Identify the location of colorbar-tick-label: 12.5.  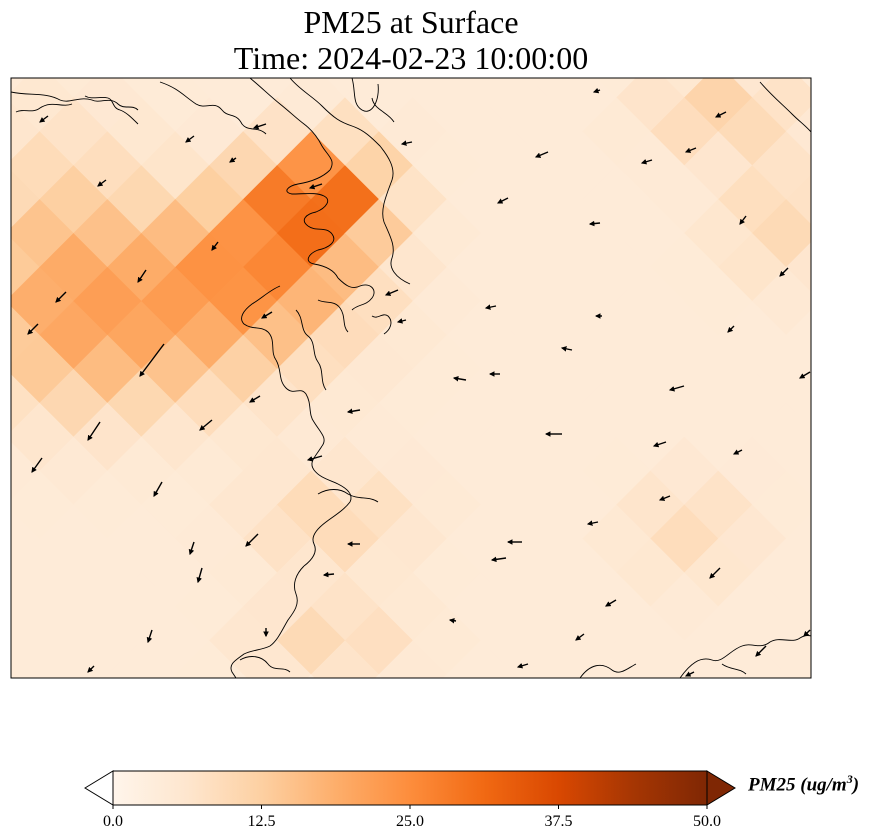
(262, 821).